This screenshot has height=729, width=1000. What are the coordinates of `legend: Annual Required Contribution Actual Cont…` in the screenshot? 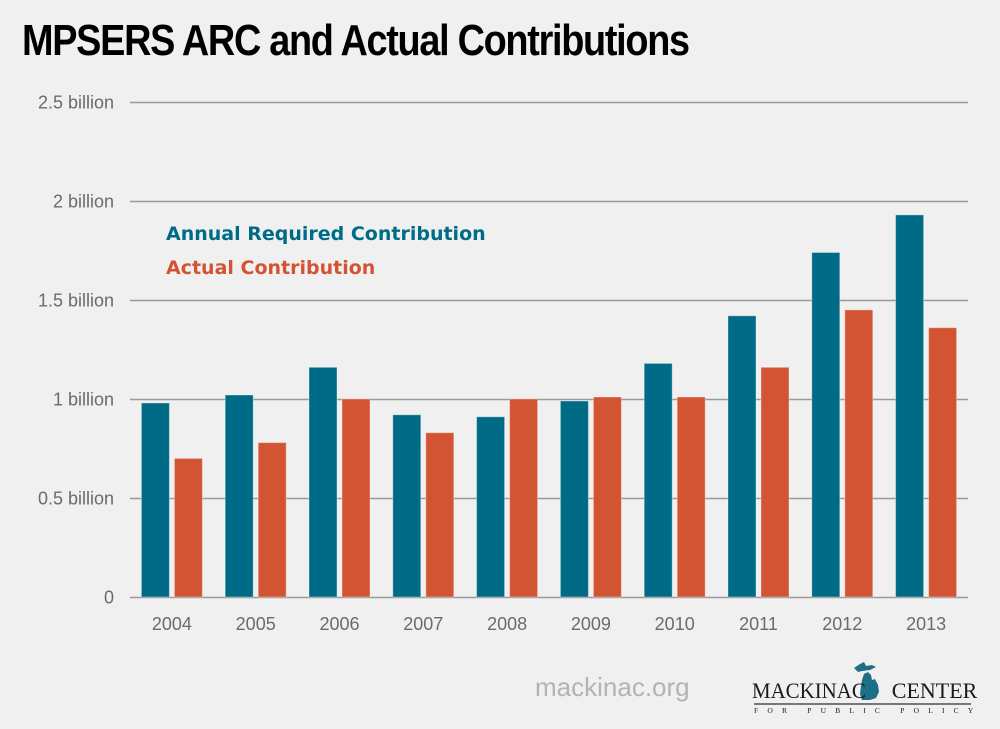 It's located at (326, 251).